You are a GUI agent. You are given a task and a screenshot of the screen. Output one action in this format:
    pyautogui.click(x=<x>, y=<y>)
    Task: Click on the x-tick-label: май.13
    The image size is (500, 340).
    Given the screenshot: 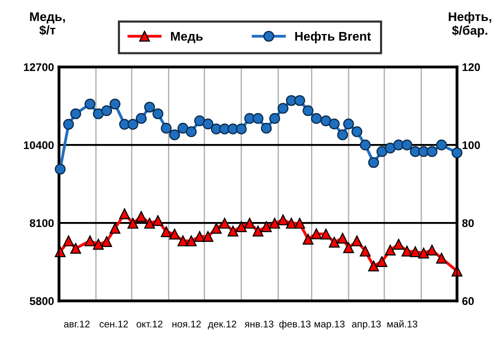 What is the action you would take?
    pyautogui.click(x=402, y=324)
    